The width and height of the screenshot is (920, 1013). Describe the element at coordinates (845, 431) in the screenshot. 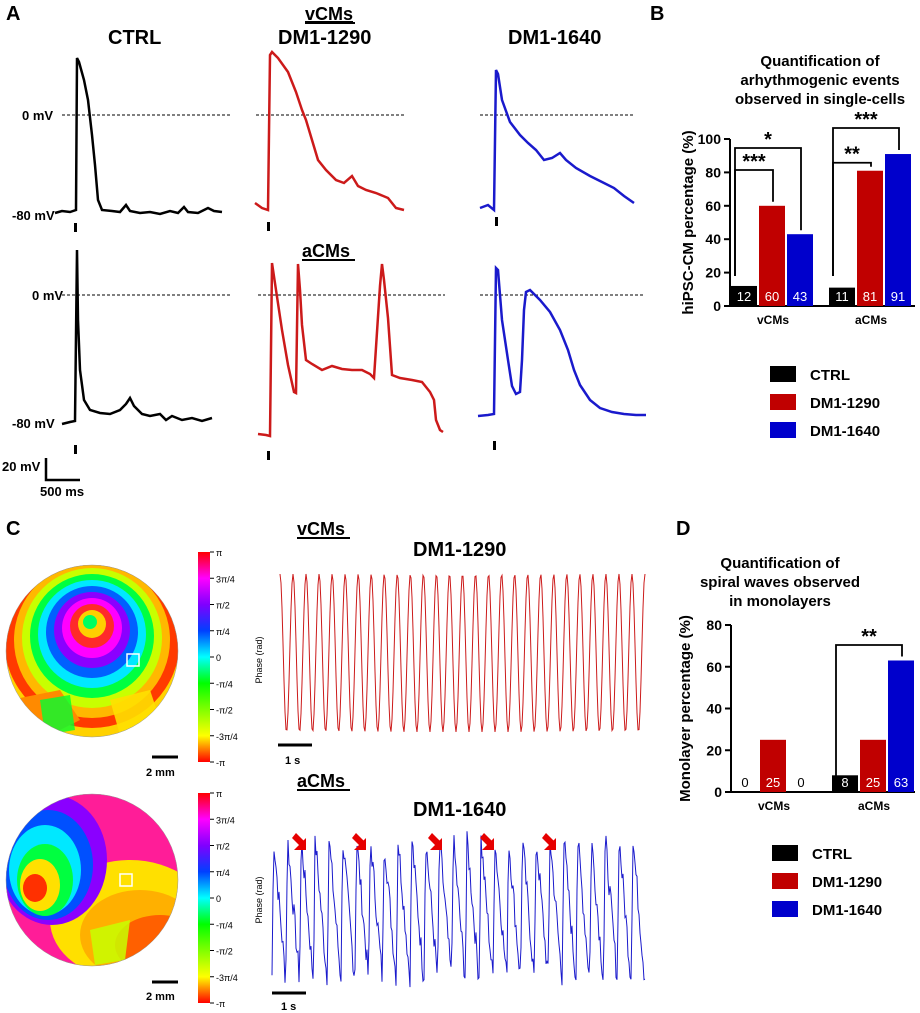

I see `chart-B-legend-label: DM1-1640` at that location.